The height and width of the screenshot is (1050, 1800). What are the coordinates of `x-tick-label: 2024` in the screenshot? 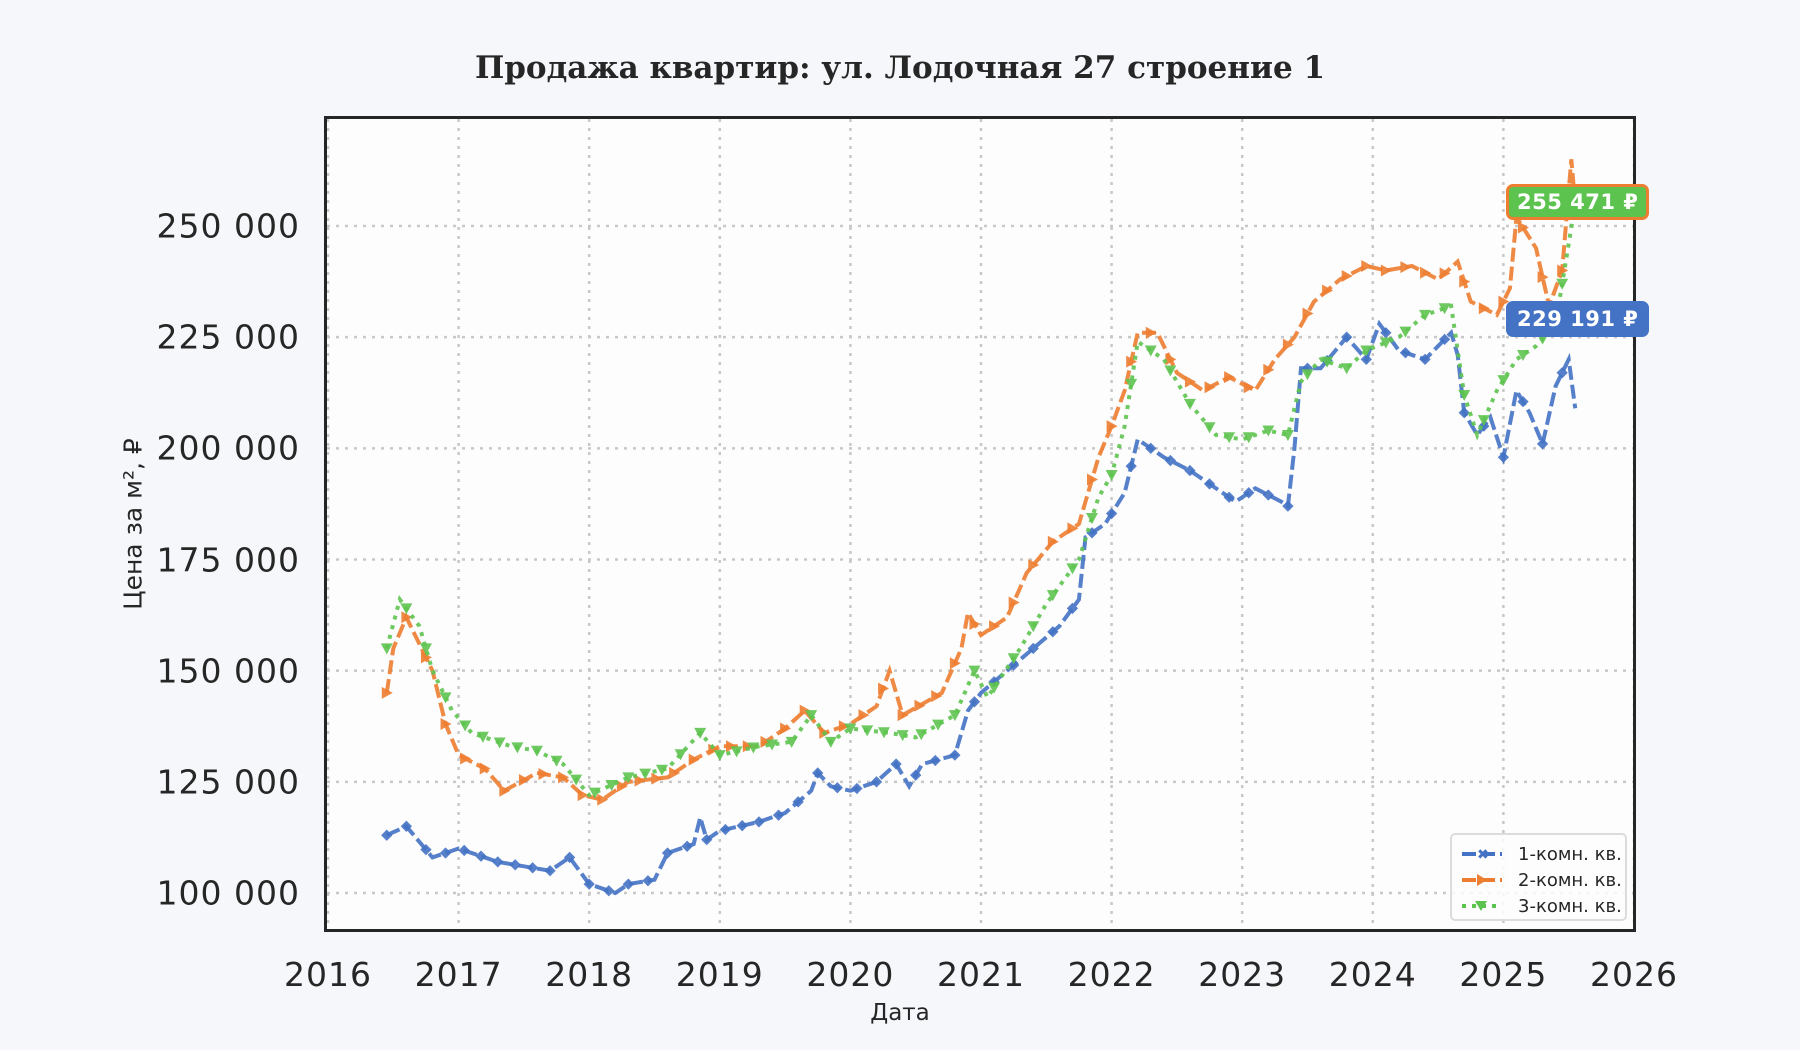 It's located at (1372, 974).